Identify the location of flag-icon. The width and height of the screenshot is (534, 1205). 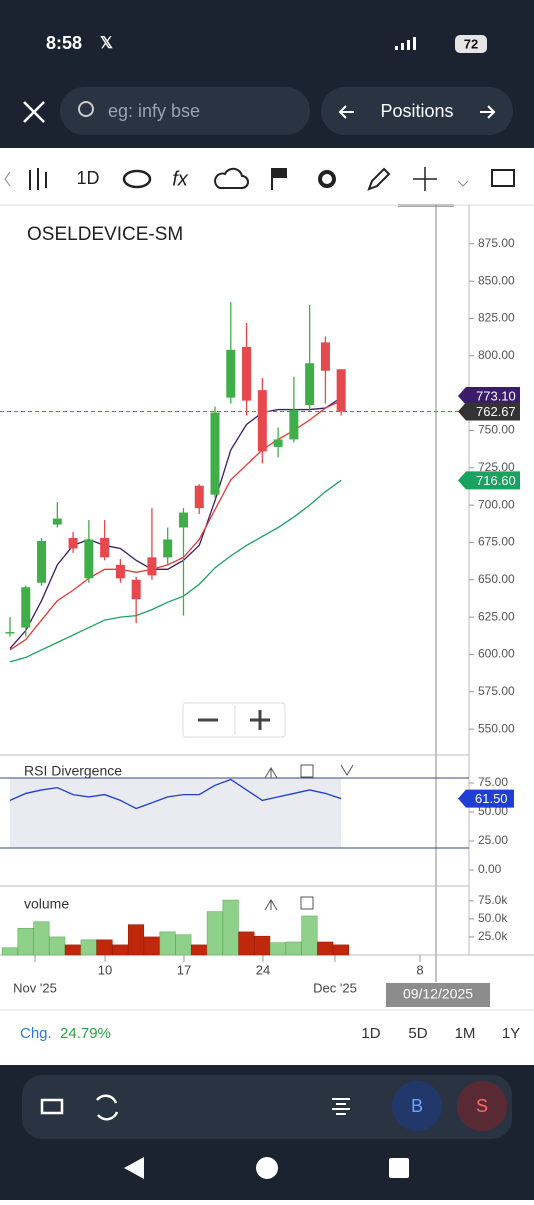
(279, 179).